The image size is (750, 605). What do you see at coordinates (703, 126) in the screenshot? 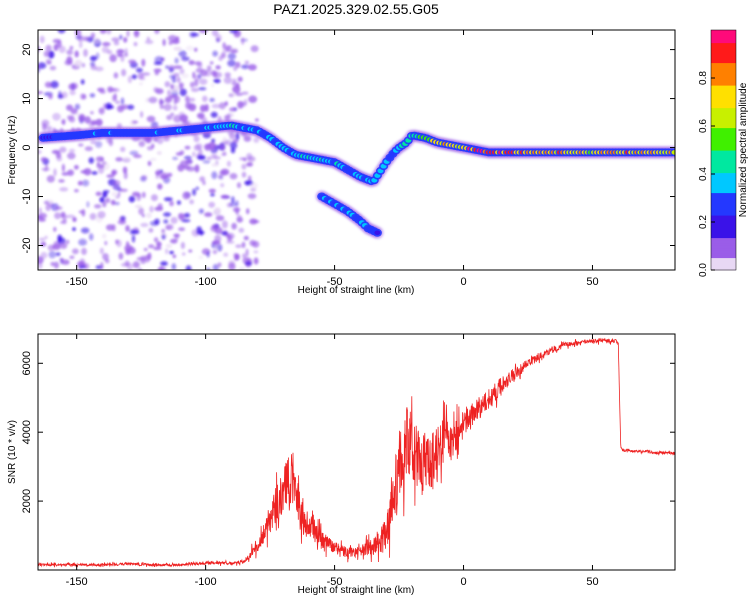
I see `colorbar-tick-label: 0.6` at bounding box center [703, 126].